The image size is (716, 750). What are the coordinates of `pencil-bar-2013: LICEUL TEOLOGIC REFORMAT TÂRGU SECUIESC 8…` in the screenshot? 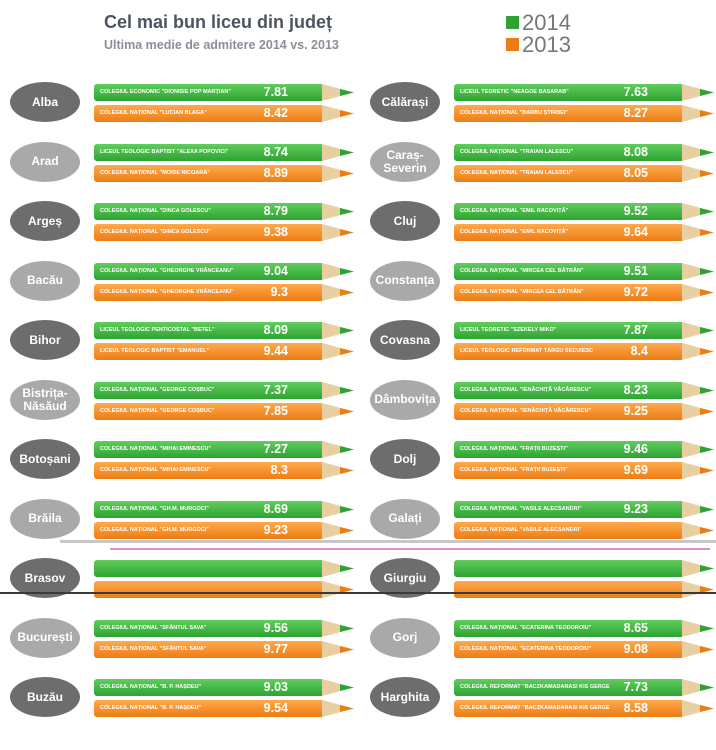 It's located at (584, 351).